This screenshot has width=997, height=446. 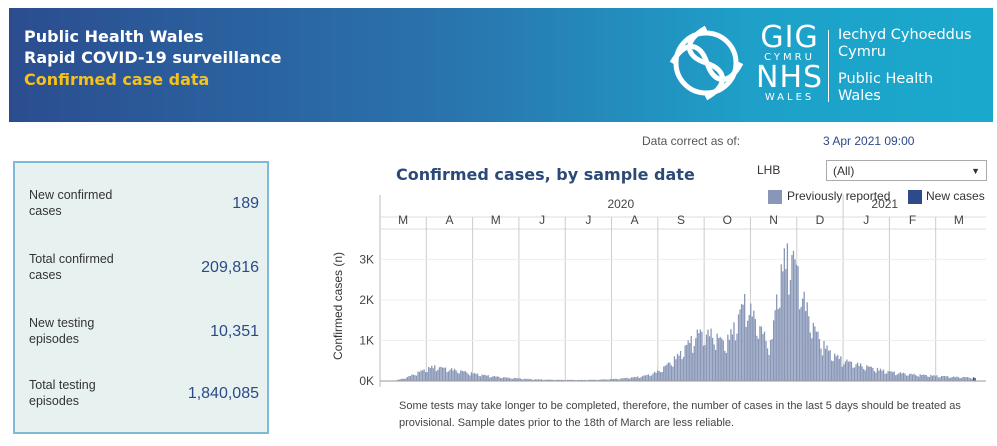 What do you see at coordinates (496, 220) in the screenshot?
I see `month-tick-label: M` at bounding box center [496, 220].